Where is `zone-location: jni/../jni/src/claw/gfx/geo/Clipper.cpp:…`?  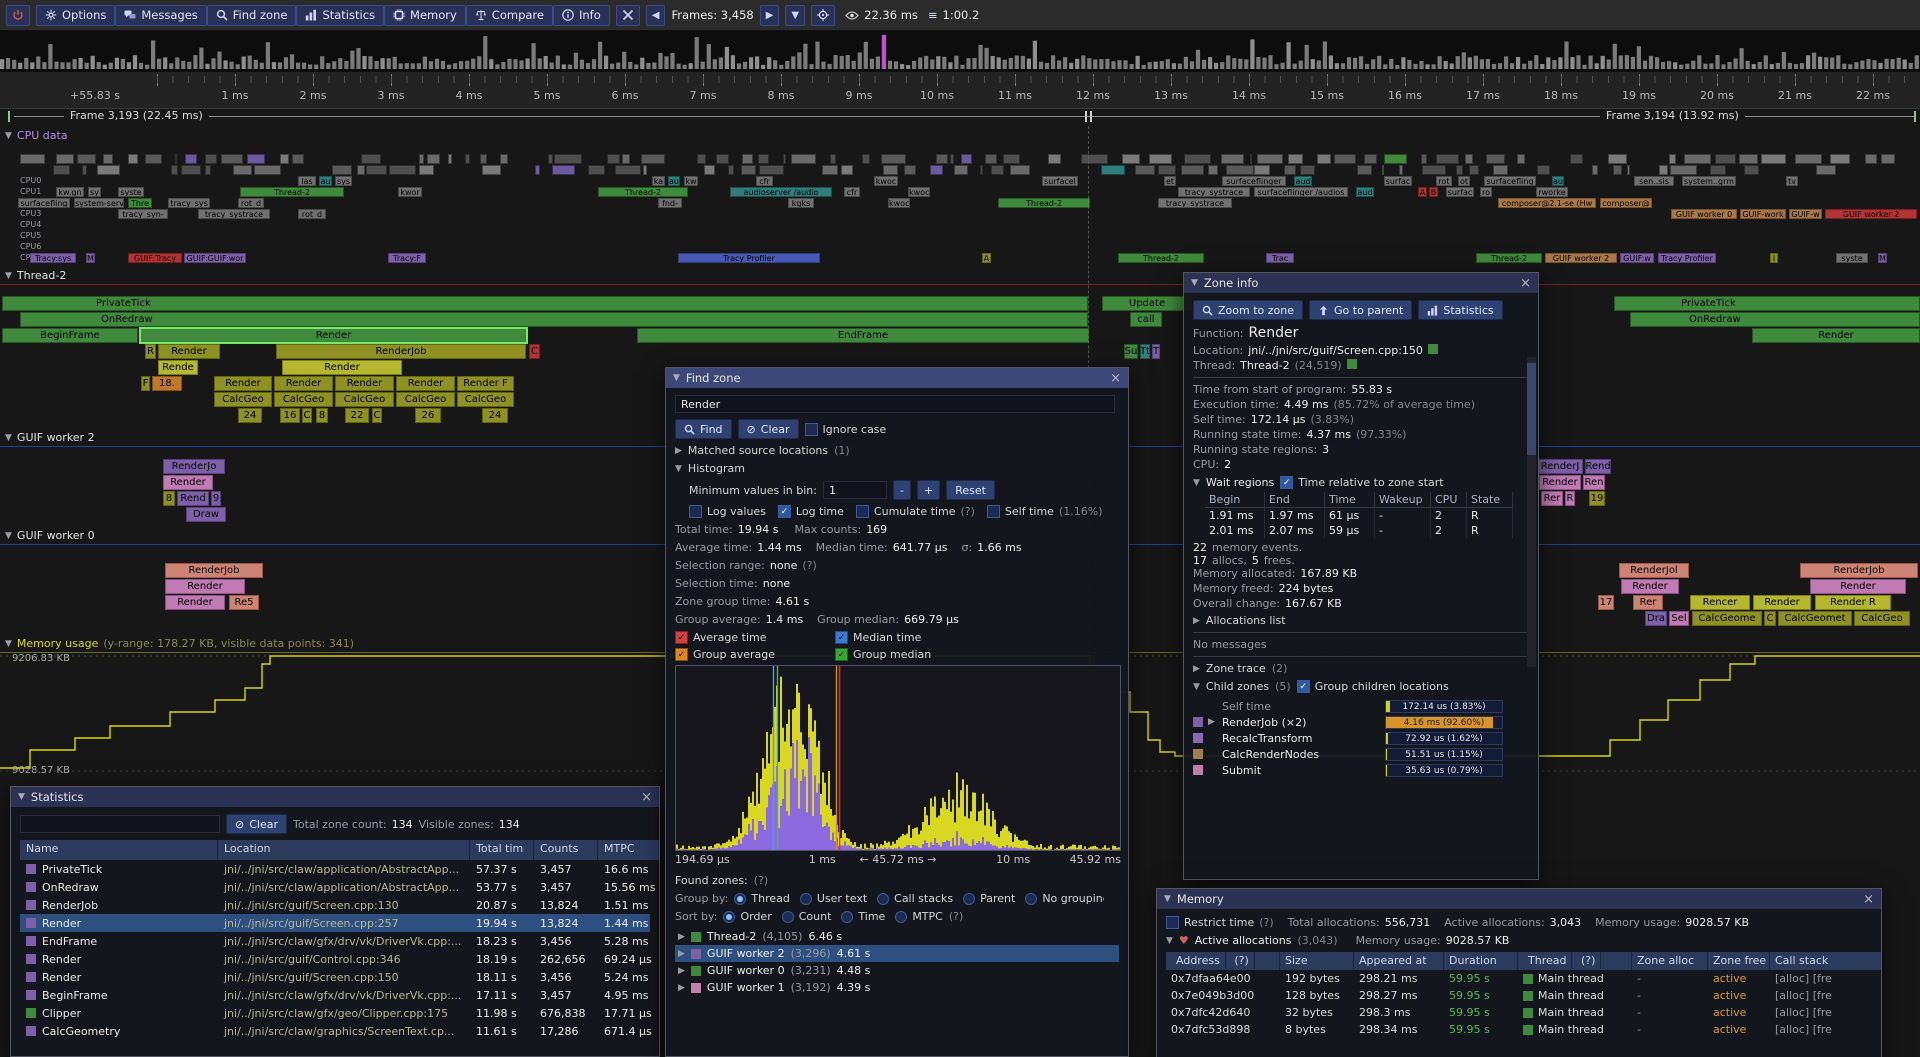 zone-location: jni/../jni/src/claw/gfx/geo/Clipper.cpp:… is located at coordinates (336, 1013).